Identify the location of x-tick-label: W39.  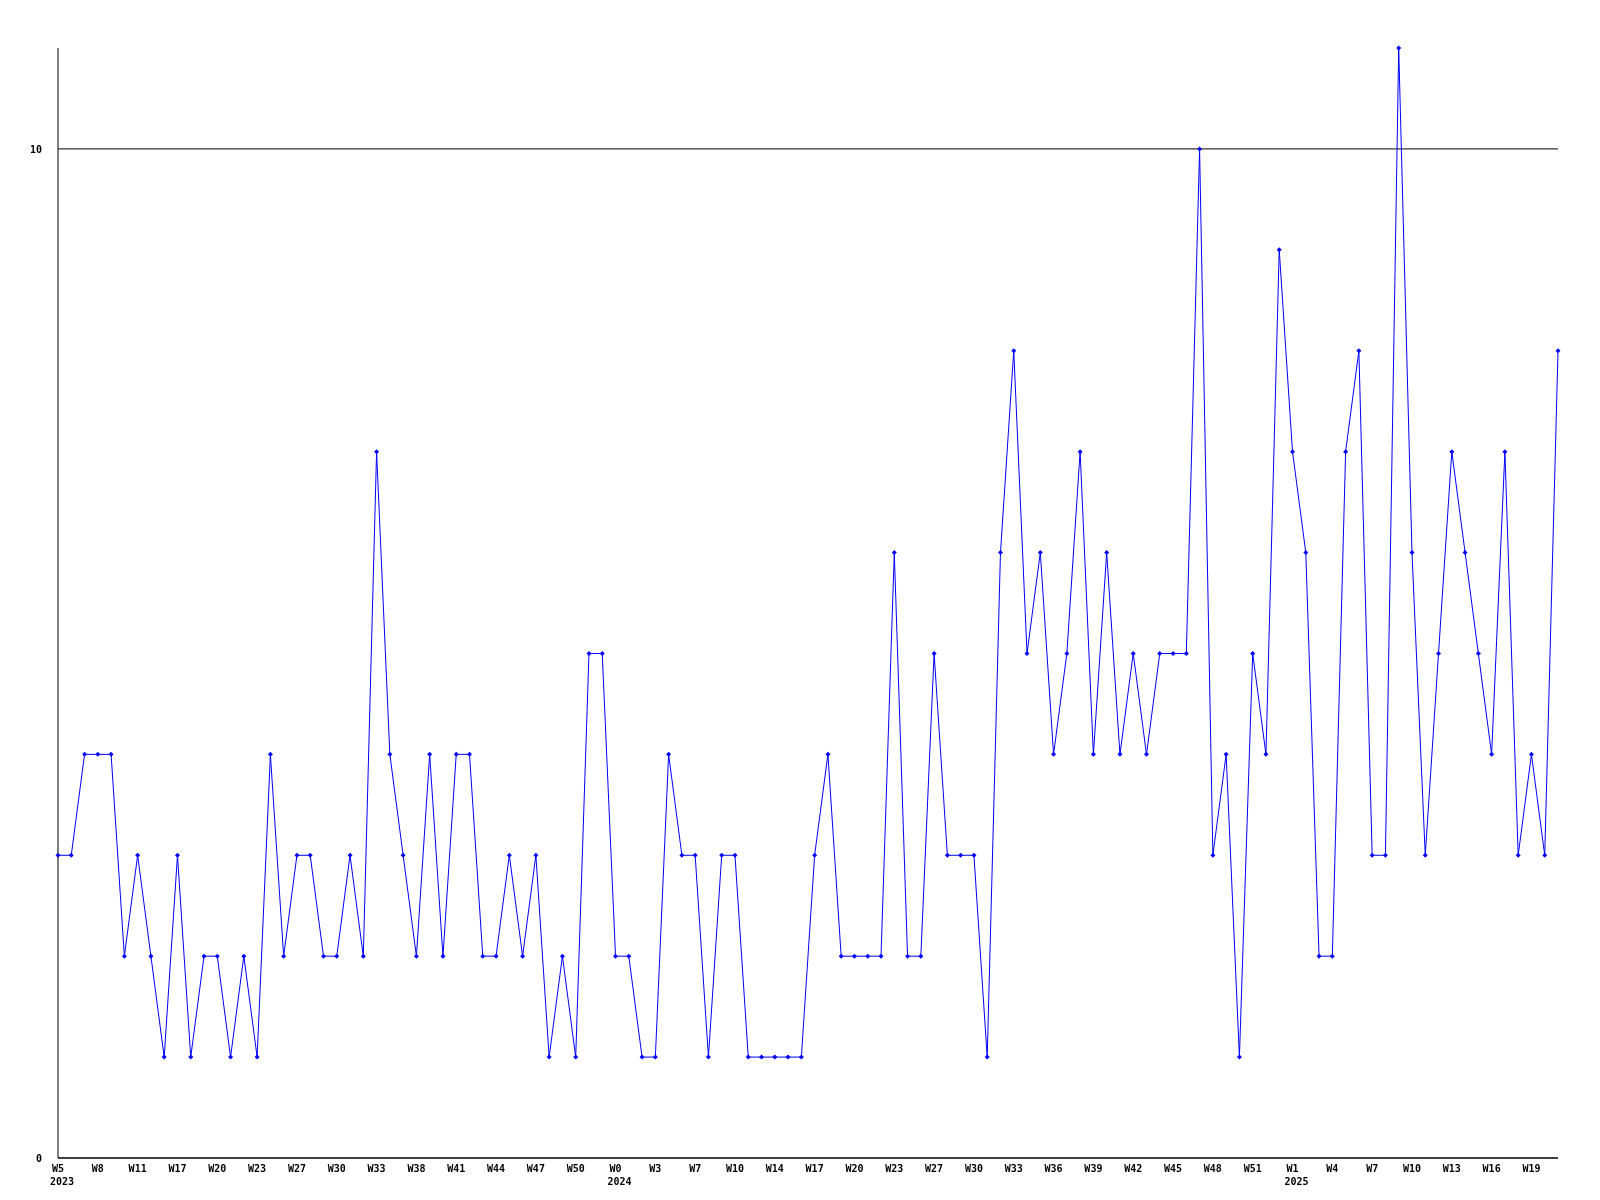
(1093, 1168).